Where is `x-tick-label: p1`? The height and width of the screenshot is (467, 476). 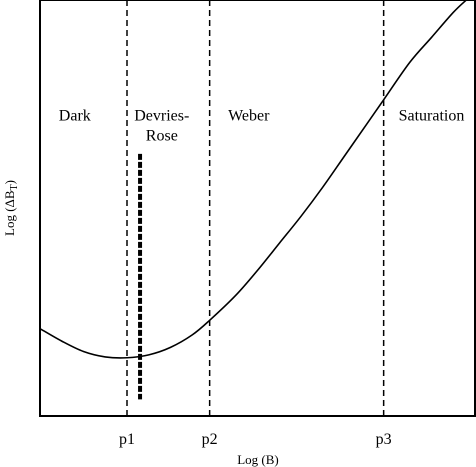
x-tick-label: p1 is located at coordinates (127, 439).